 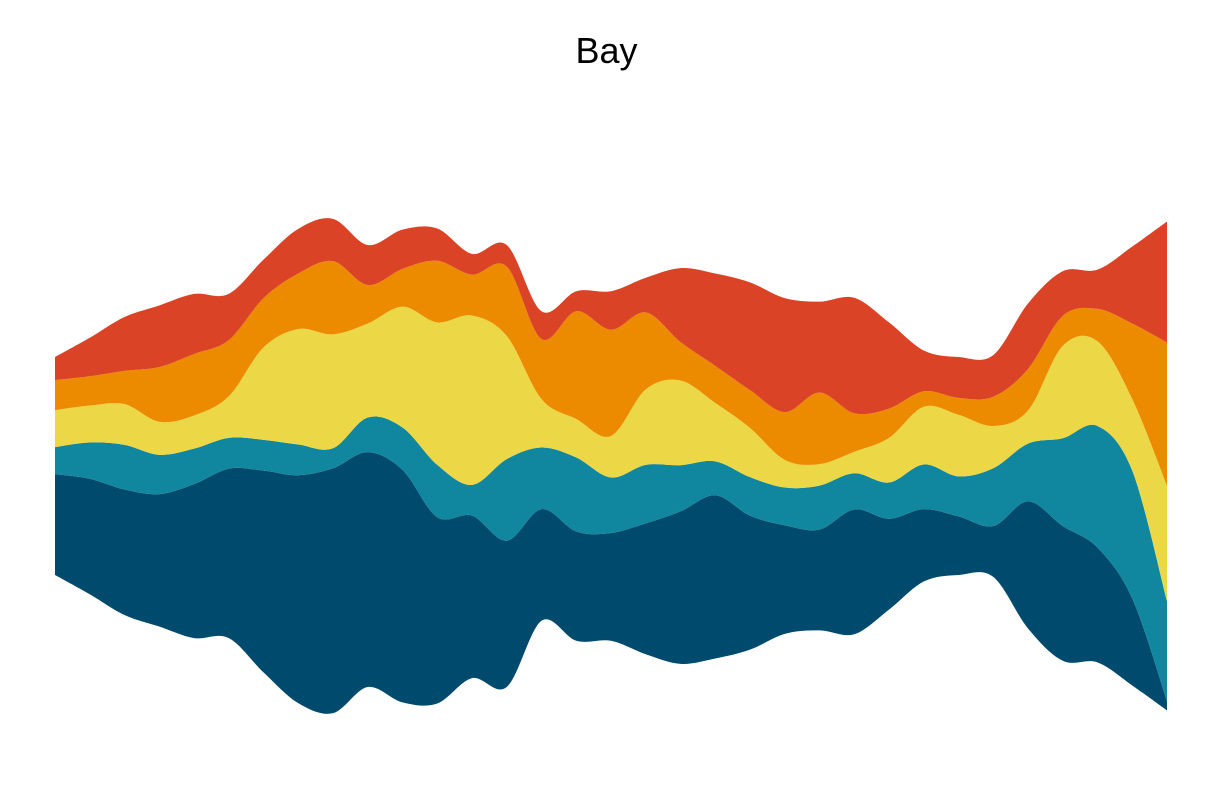 What do you see at coordinates (606, 50) in the screenshot?
I see `chart-title: Bay` at bounding box center [606, 50].